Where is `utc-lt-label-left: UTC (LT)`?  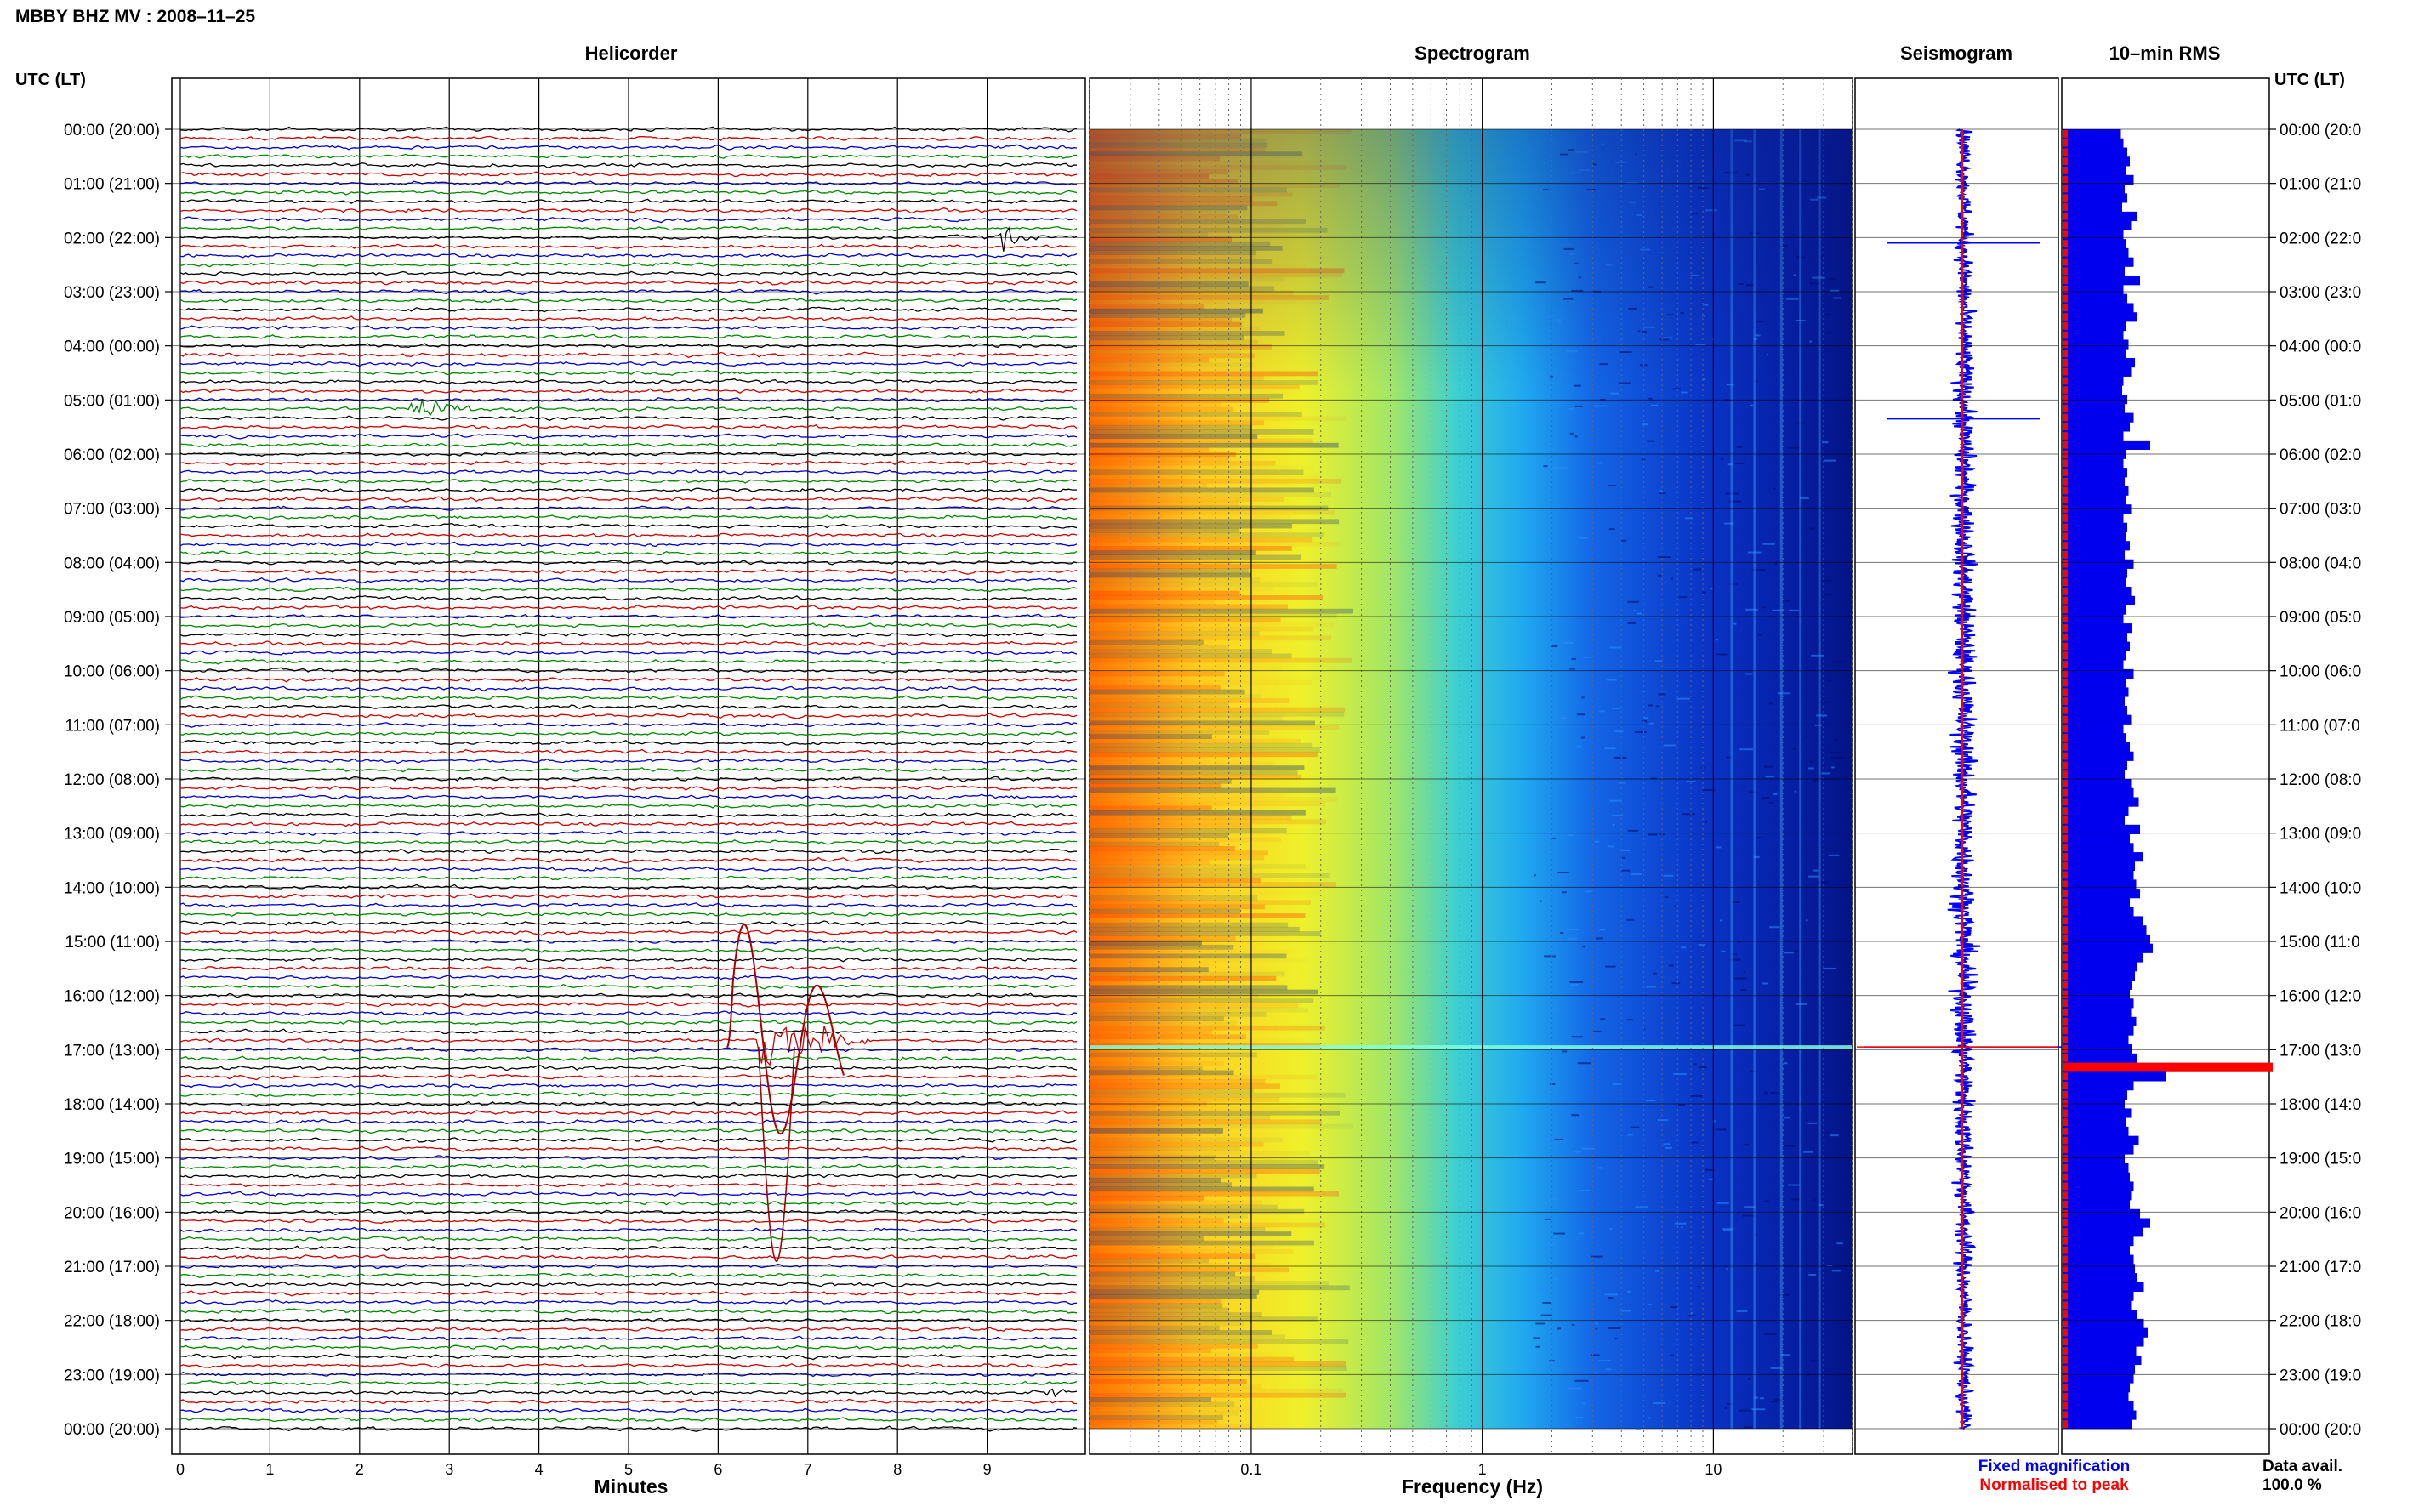 utc-lt-label-left: UTC (LT) is located at coordinates (50, 80).